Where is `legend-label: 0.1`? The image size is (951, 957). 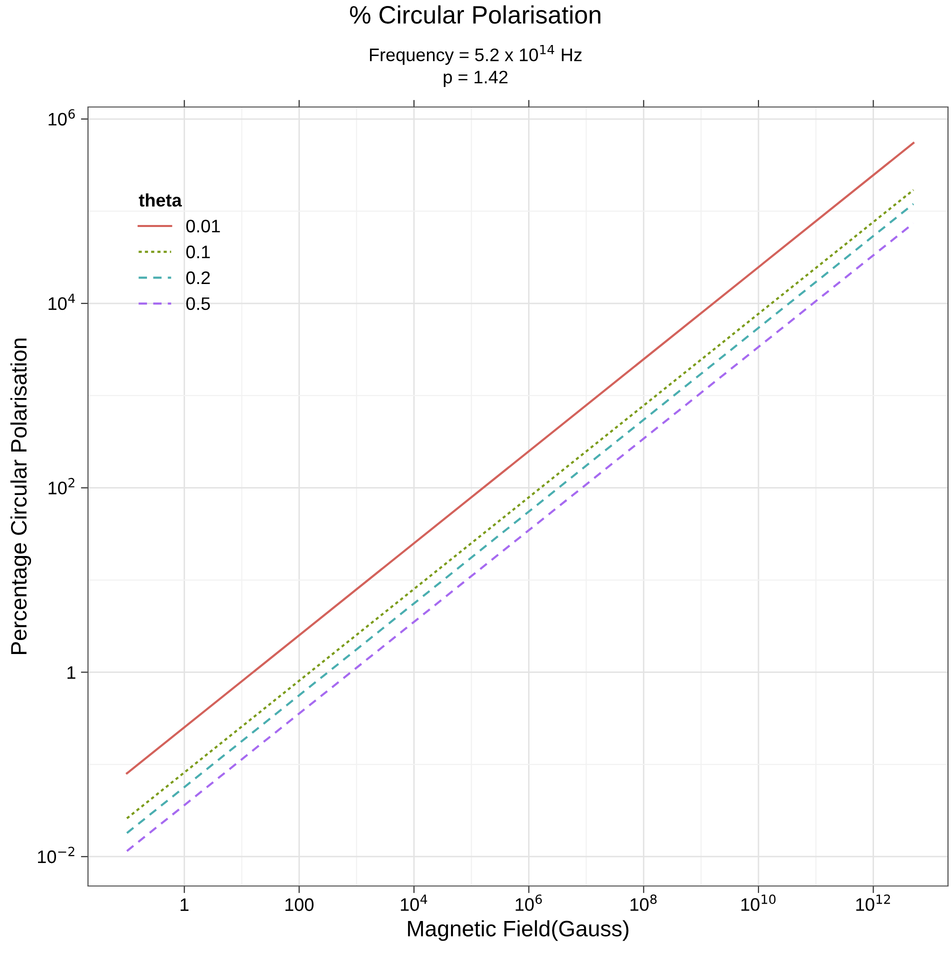 legend-label: 0.1 is located at coordinates (198, 252).